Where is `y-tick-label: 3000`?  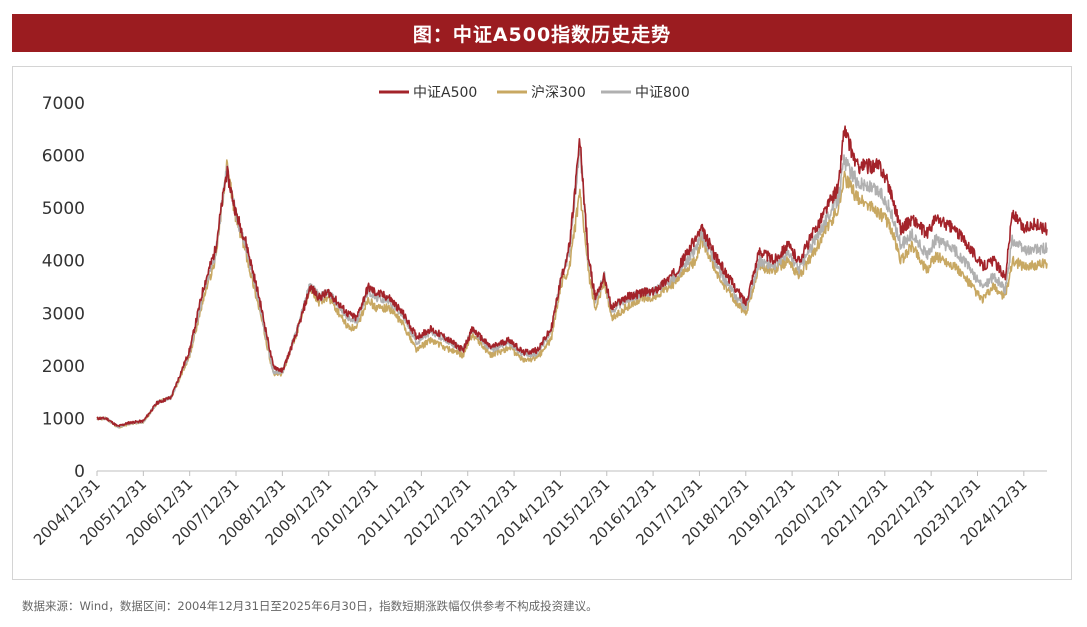
y-tick-label: 3000 is located at coordinates (63, 314).